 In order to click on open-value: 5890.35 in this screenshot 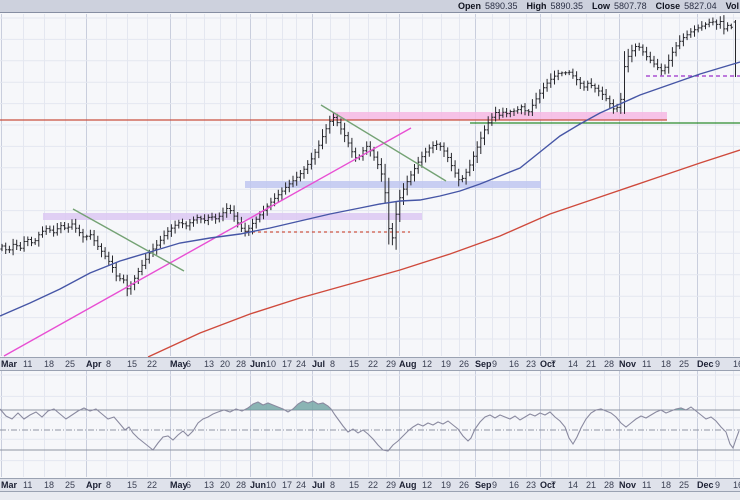, I will do `click(501, 5)`.